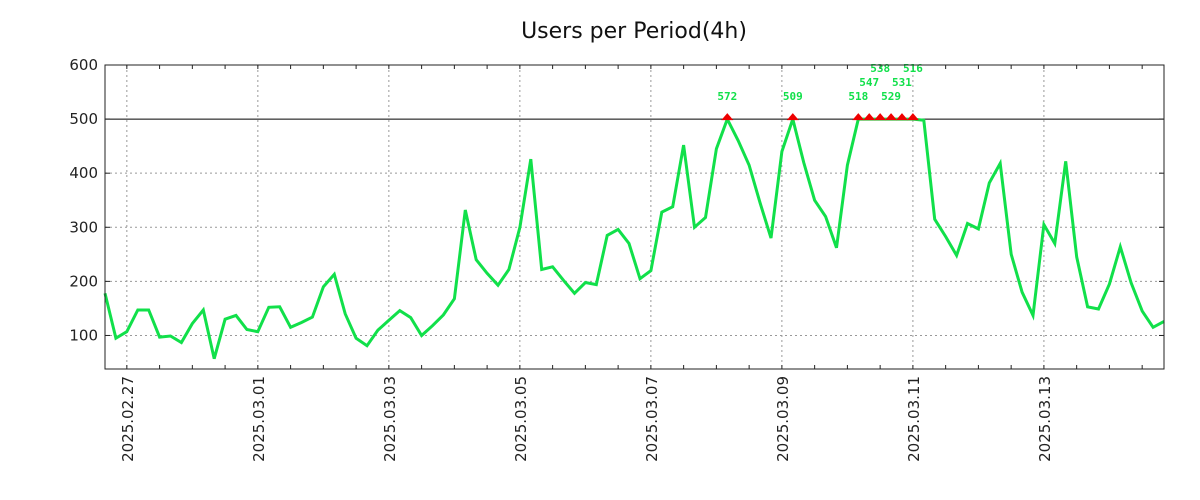 The height and width of the screenshot is (500, 1200). Describe the element at coordinates (390, 419) in the screenshot. I see `x-tick-label: 2025.03.03` at that location.